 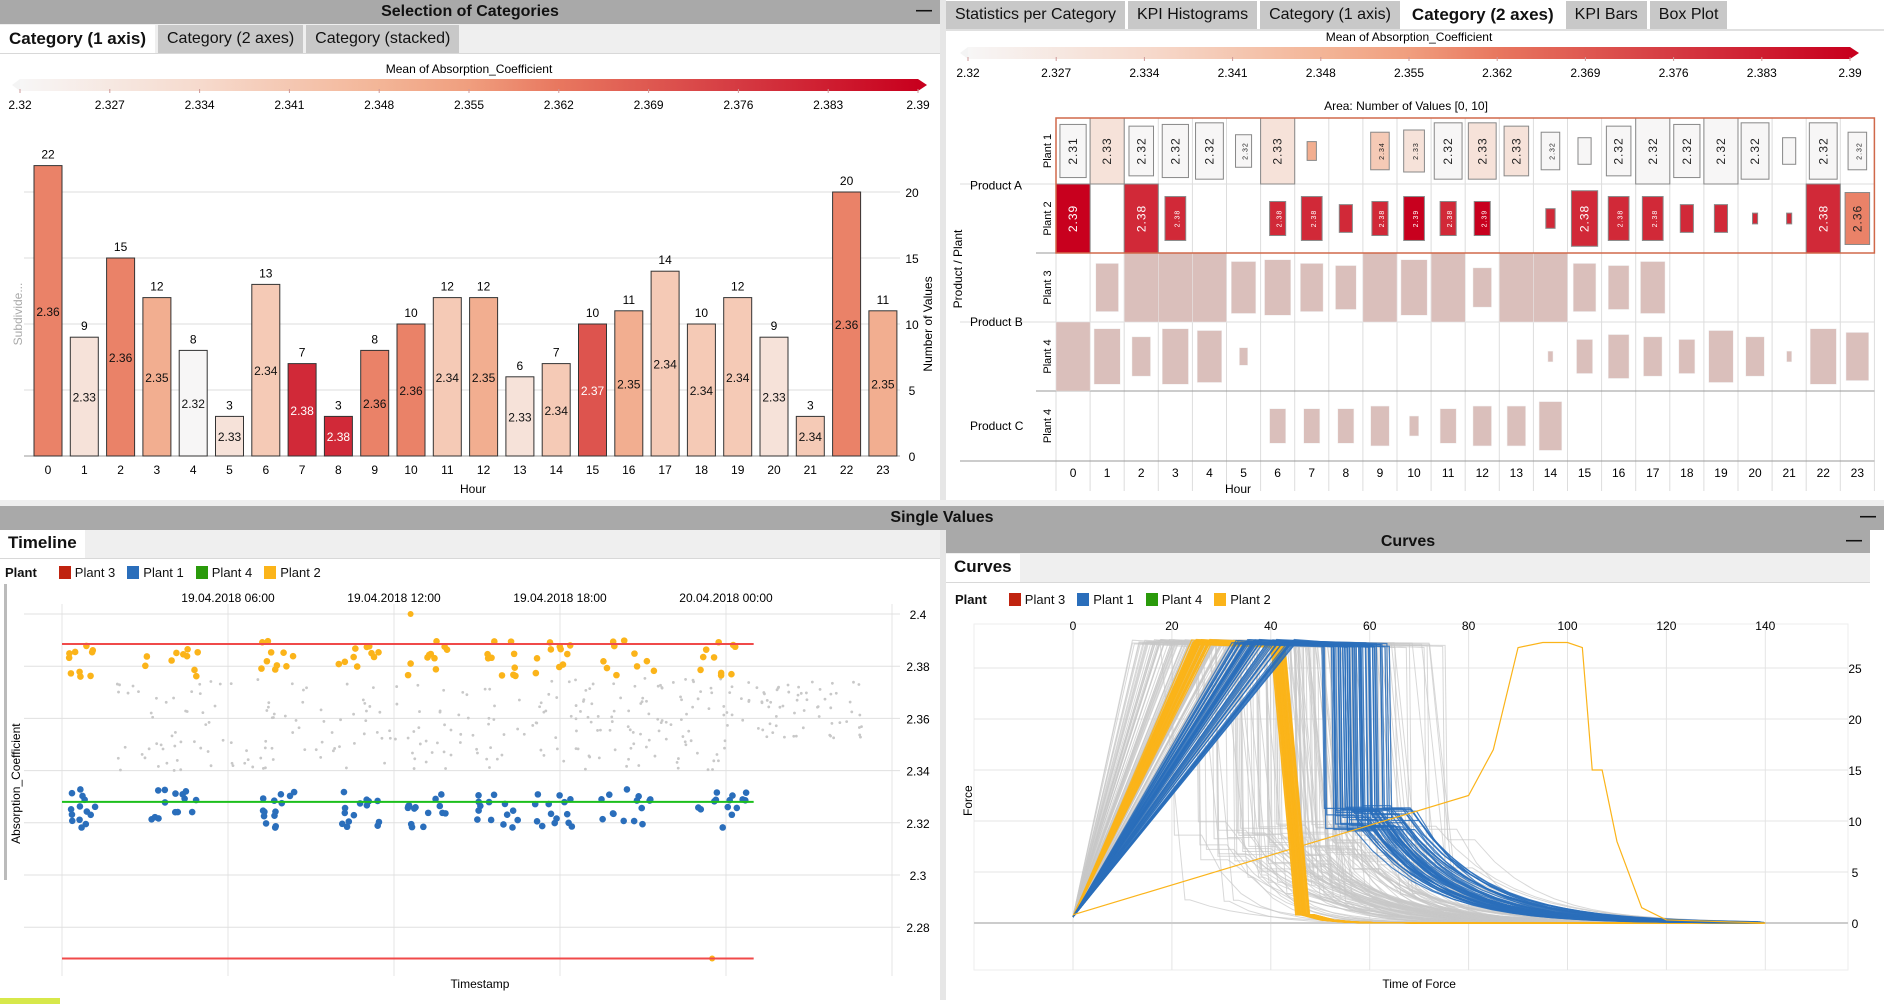 What do you see at coordinates (1192, 15) in the screenshot?
I see `tab-kpi-histograms: KPI Histograms` at bounding box center [1192, 15].